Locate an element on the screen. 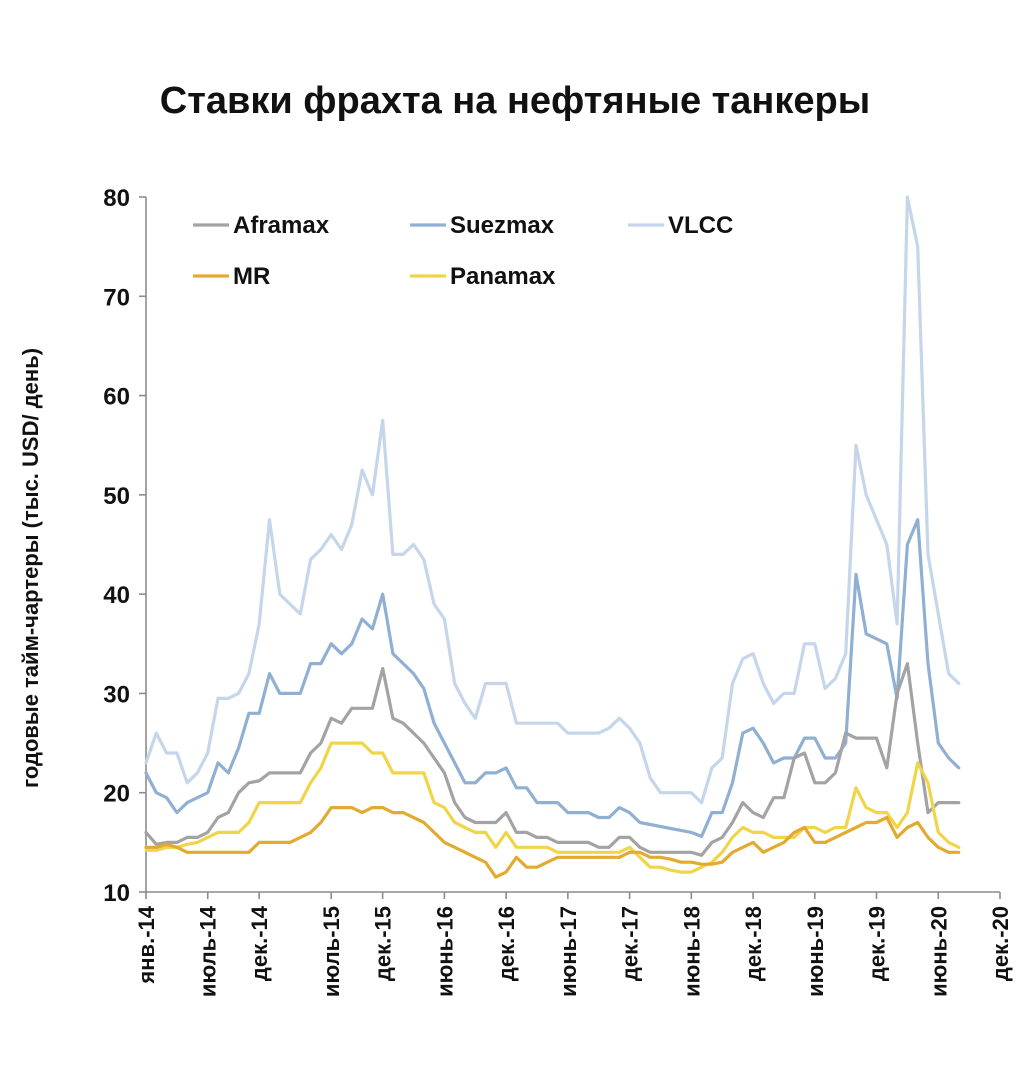 The image size is (1029, 1080). legend-item-panamax: Panamax is located at coordinates (483, 276).